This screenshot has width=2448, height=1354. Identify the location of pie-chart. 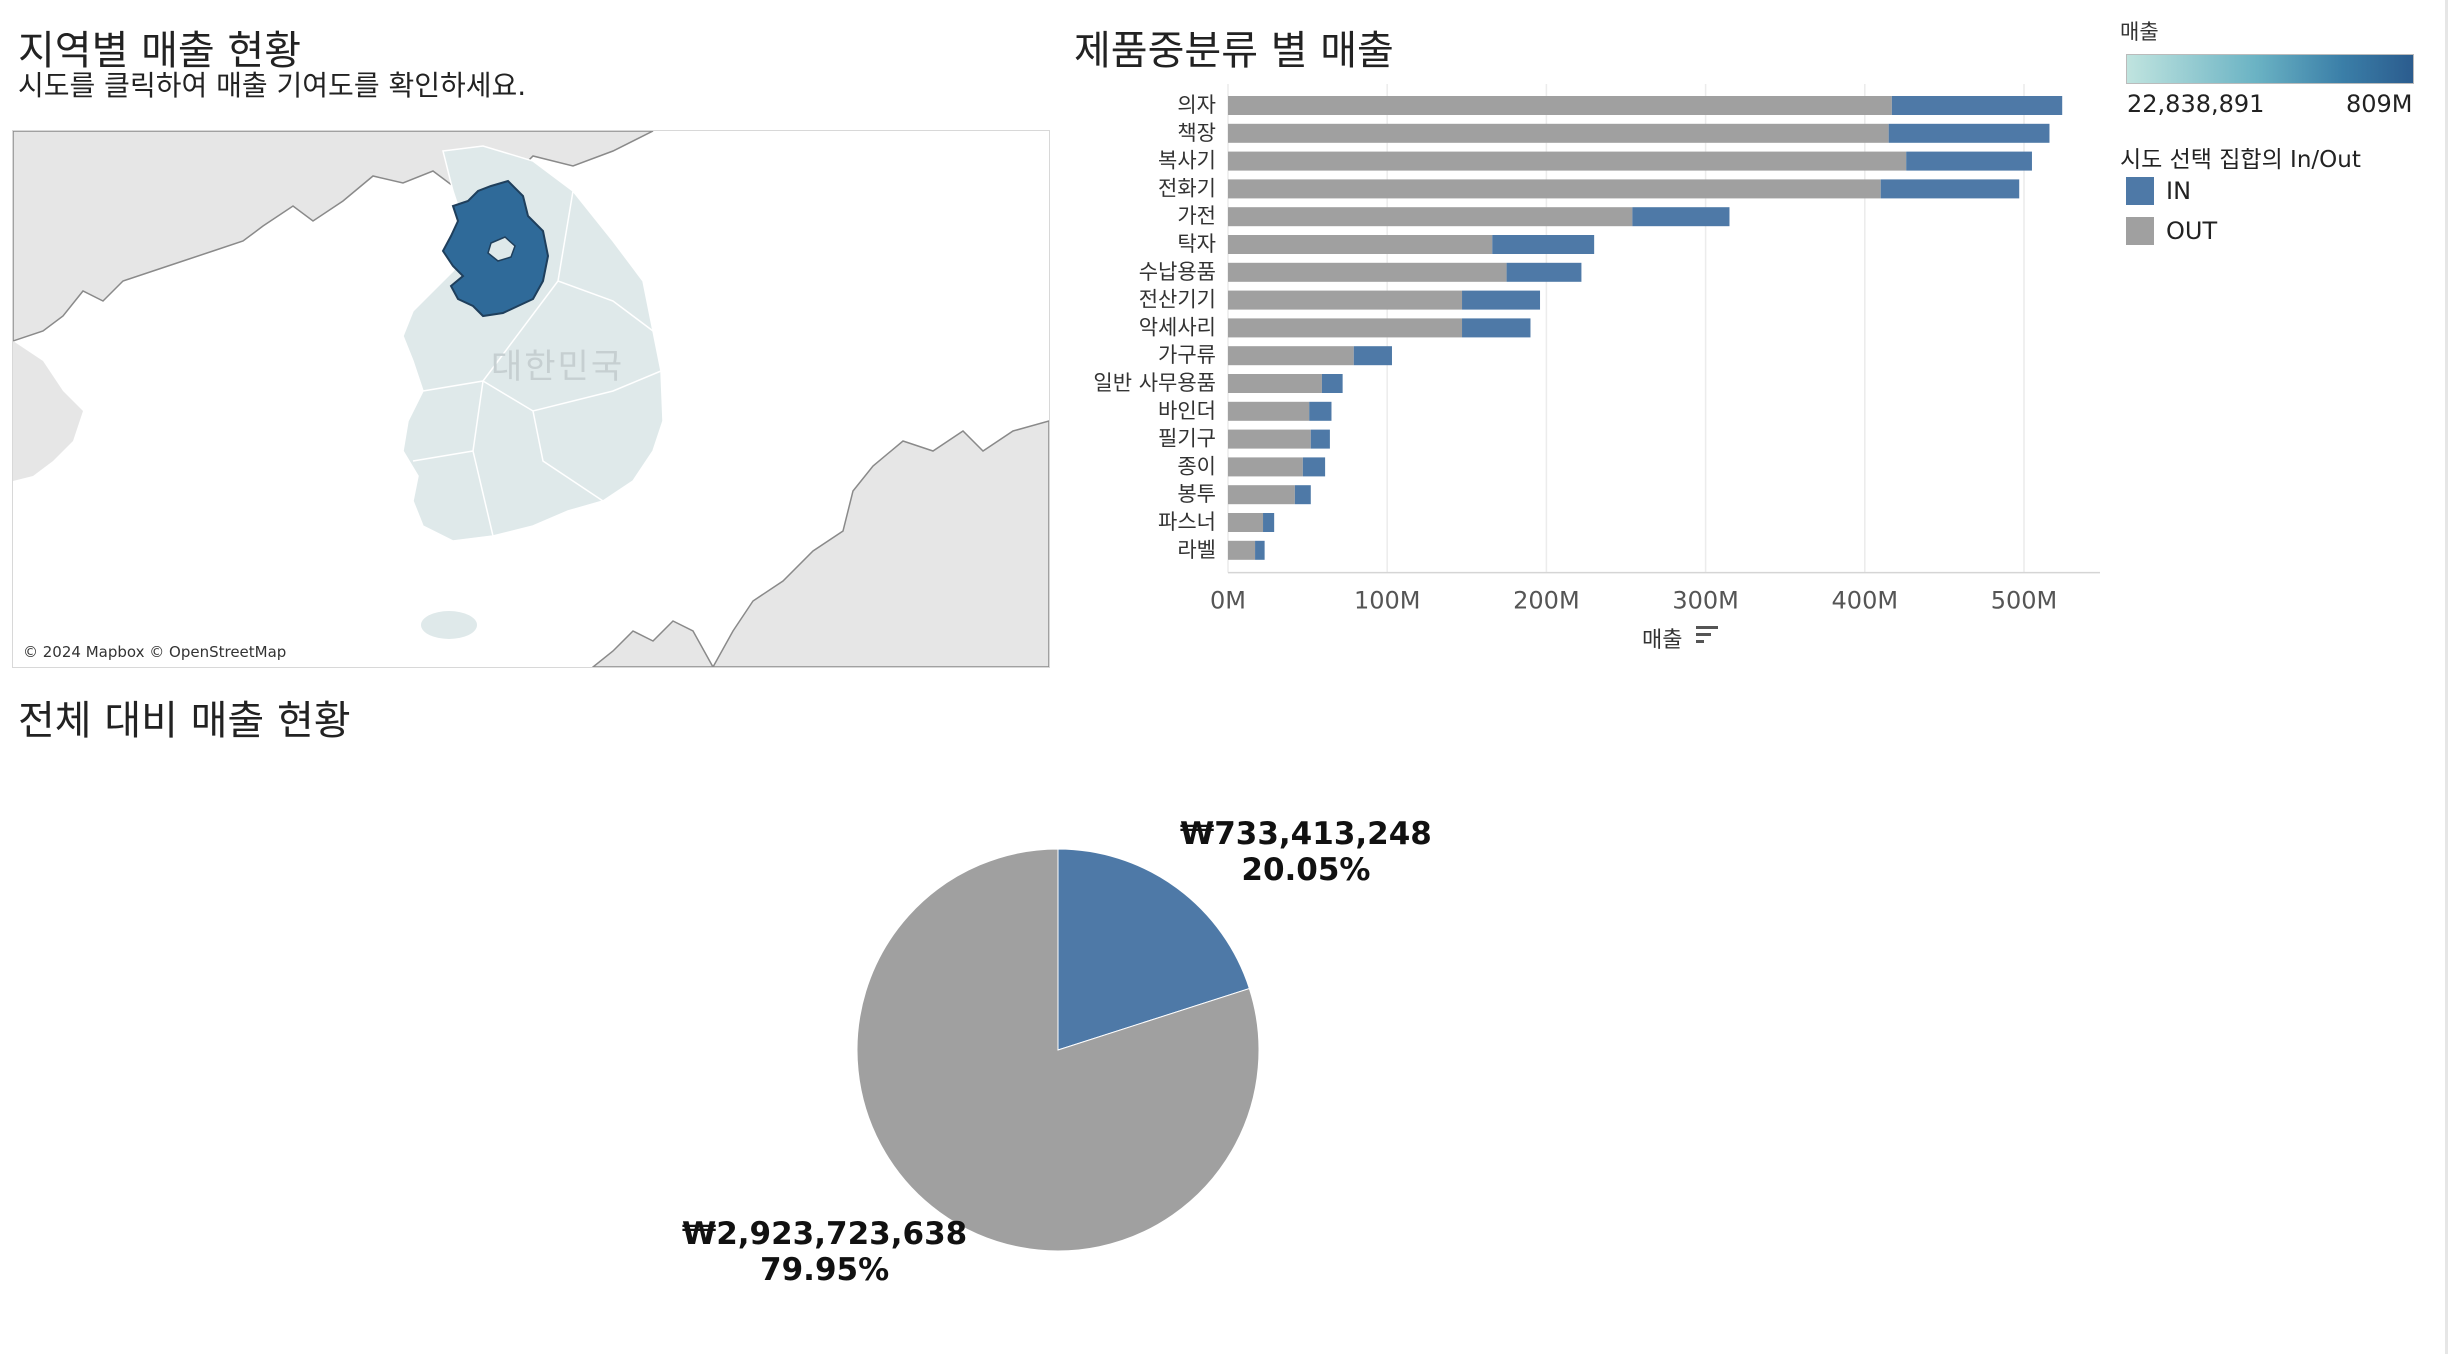
(1060, 1050).